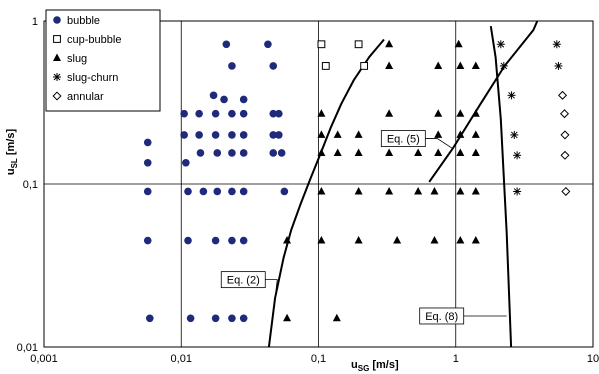  What do you see at coordinates (375, 366) in the screenshot?
I see `x-axis-title: uSG [m/s]` at bounding box center [375, 366].